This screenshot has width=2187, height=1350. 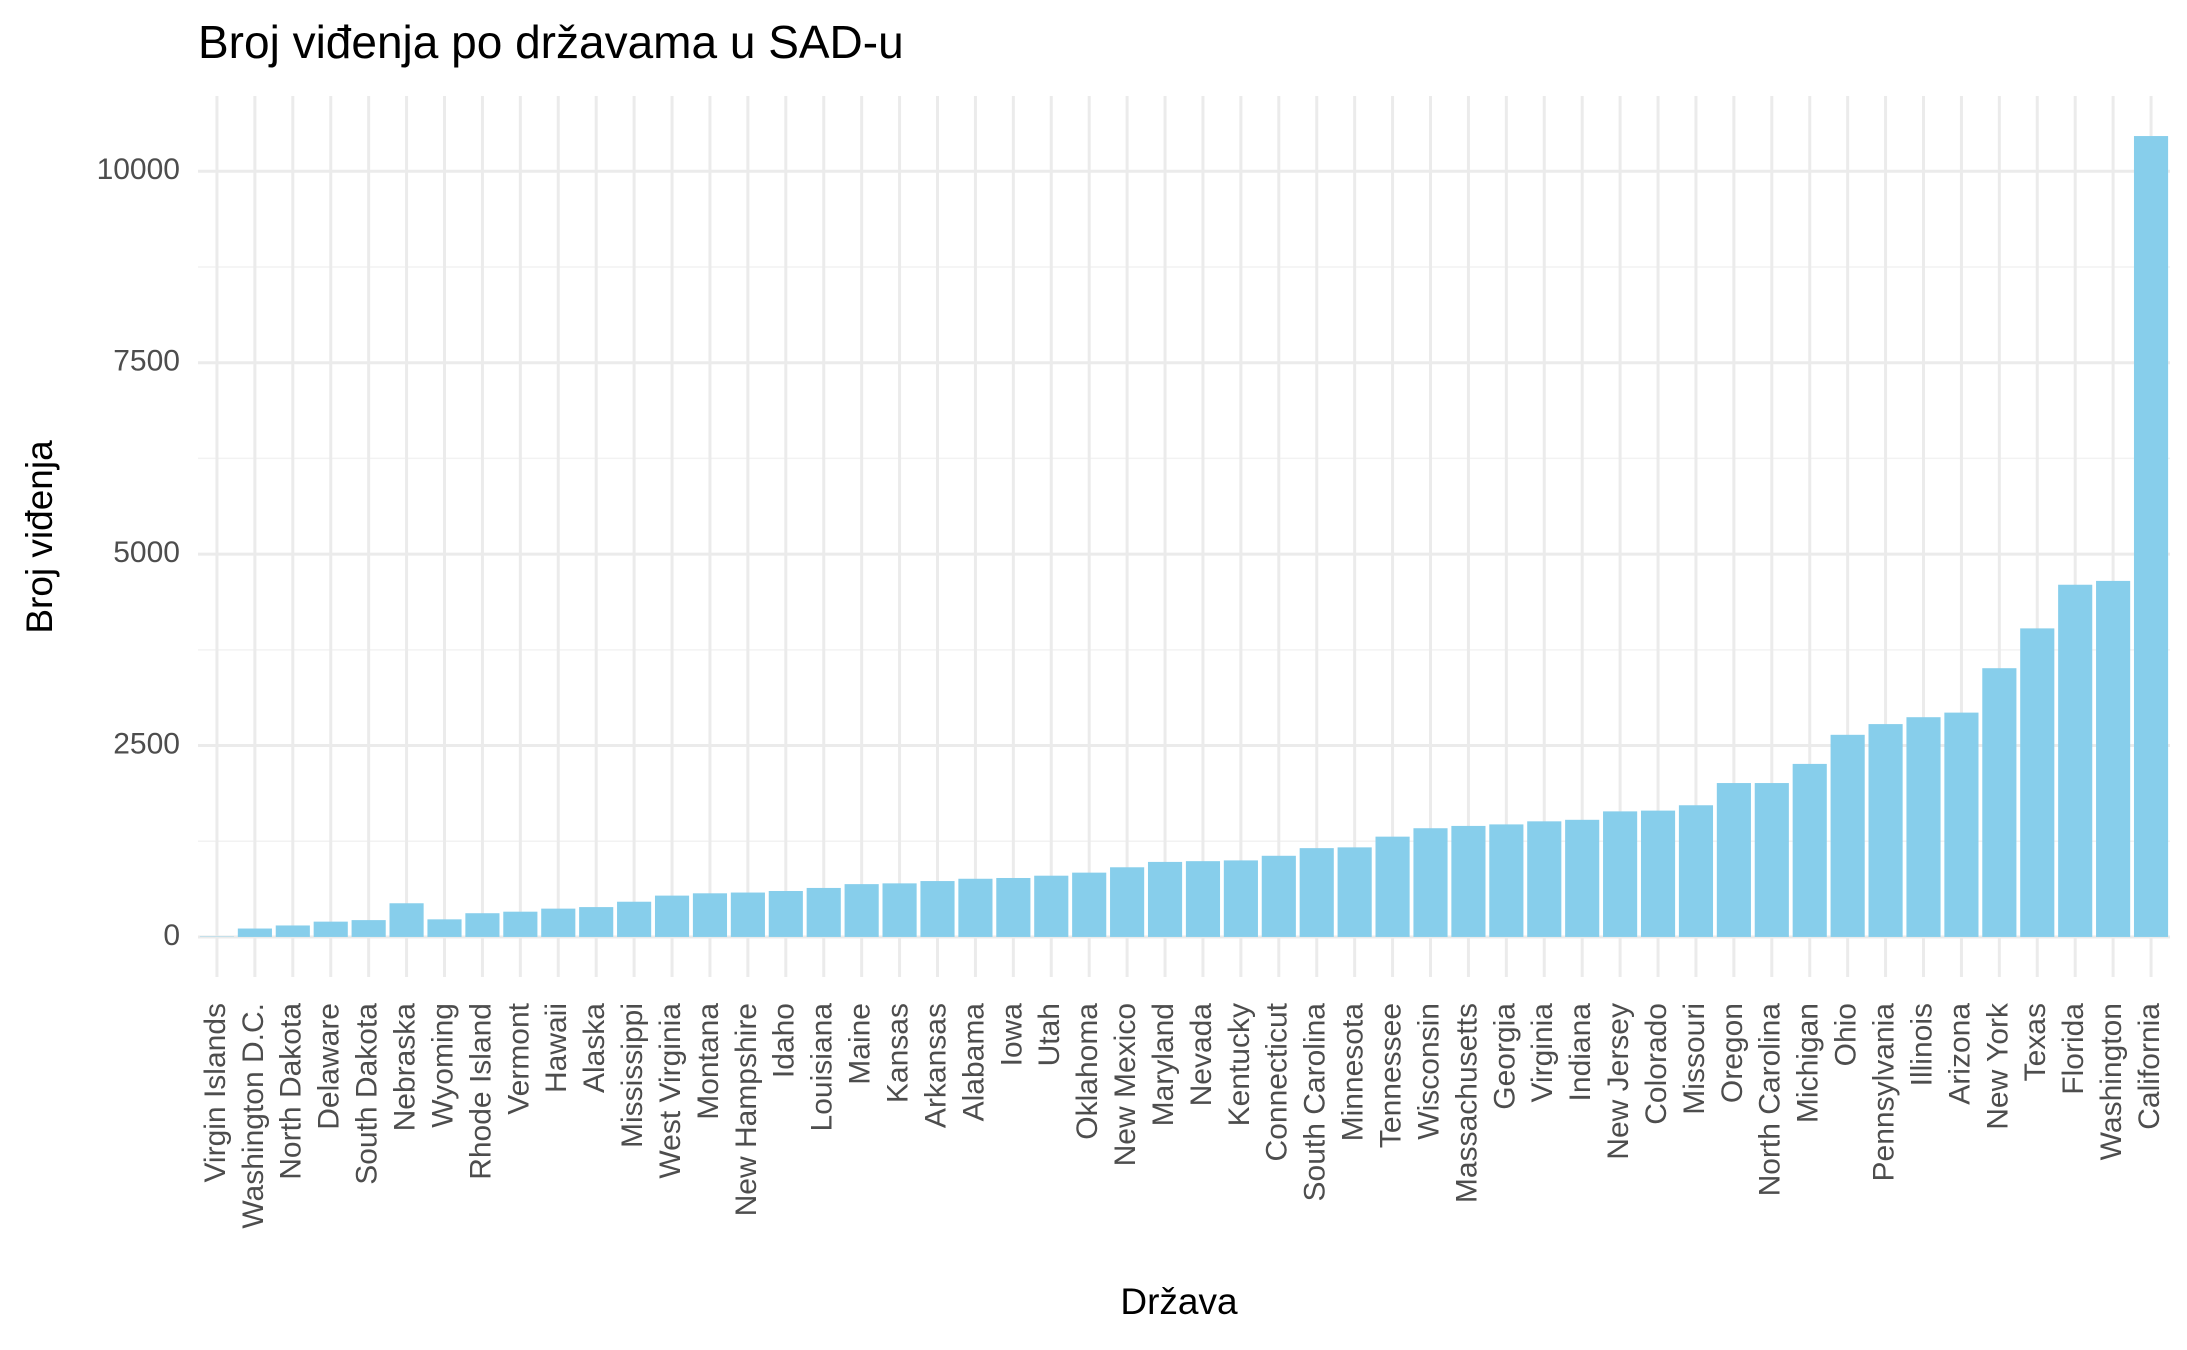 I want to click on x-tick-label: Tennessee, so click(x=1390, y=1075).